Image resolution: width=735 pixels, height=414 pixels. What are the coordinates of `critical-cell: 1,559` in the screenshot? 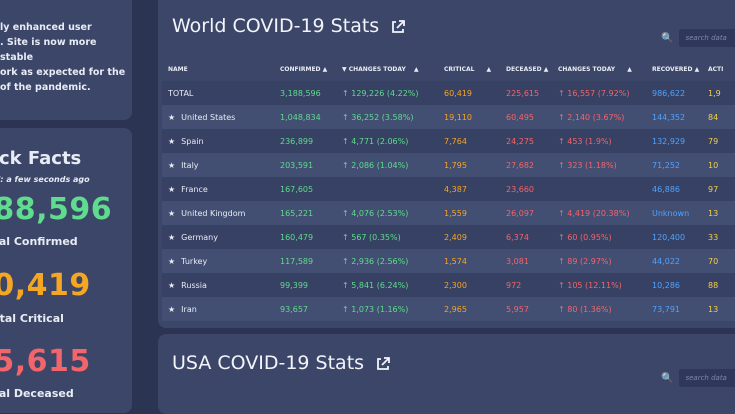 It's located at (475, 213).